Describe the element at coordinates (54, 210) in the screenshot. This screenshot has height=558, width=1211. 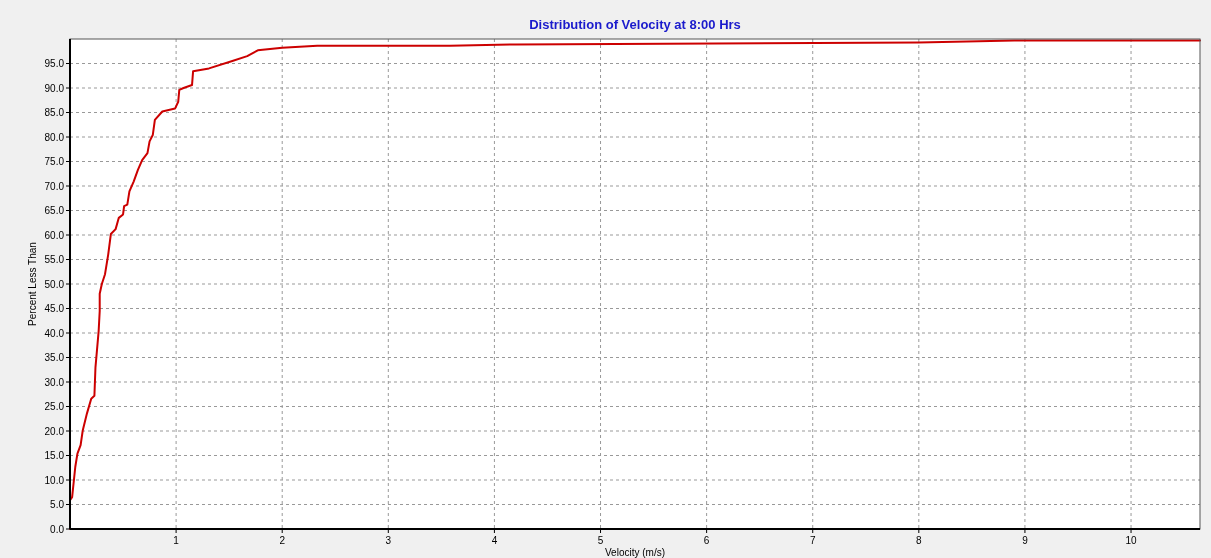
I see `y-tick-label: 65.0` at that location.